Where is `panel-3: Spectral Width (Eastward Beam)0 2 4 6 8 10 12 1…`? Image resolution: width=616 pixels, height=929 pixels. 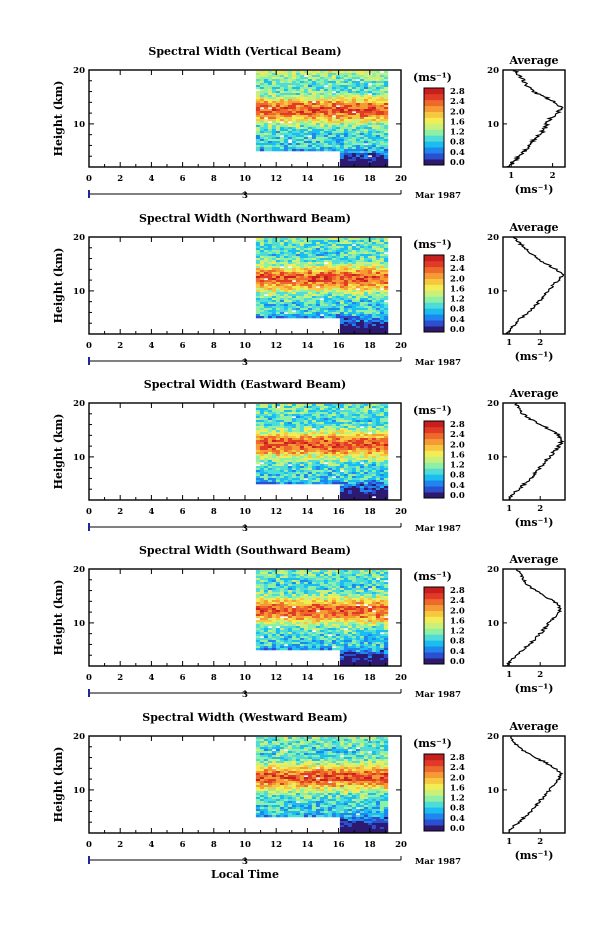
panel-3: Spectral Width (Eastward Beam)0 2 4 6 8 10 12 1… is located at coordinates (309, 456).